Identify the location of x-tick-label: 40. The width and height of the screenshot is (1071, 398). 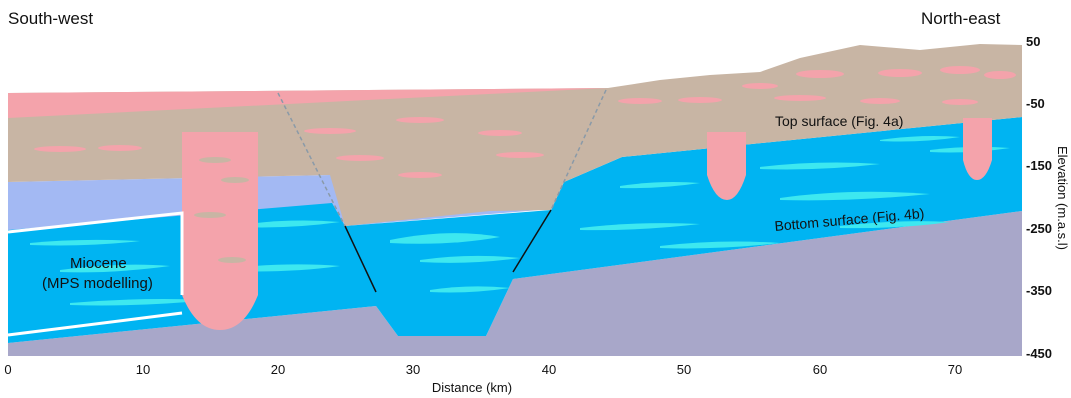
(549, 369).